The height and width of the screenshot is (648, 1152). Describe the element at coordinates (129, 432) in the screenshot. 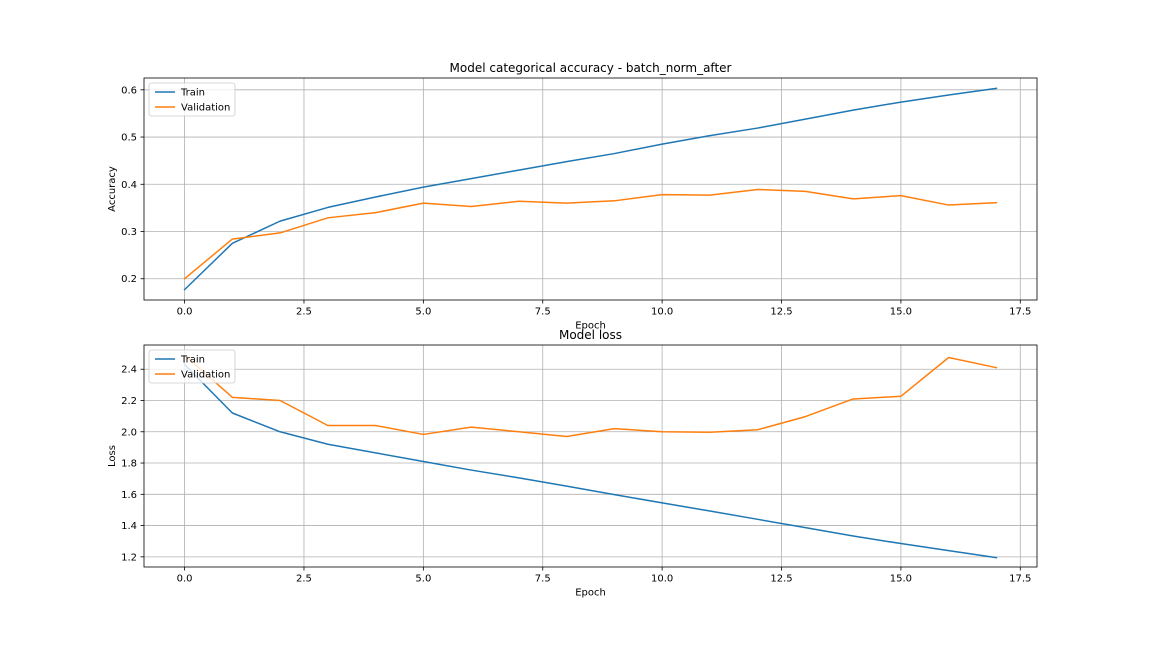

I see `y-tick-label: 2.0` at that location.